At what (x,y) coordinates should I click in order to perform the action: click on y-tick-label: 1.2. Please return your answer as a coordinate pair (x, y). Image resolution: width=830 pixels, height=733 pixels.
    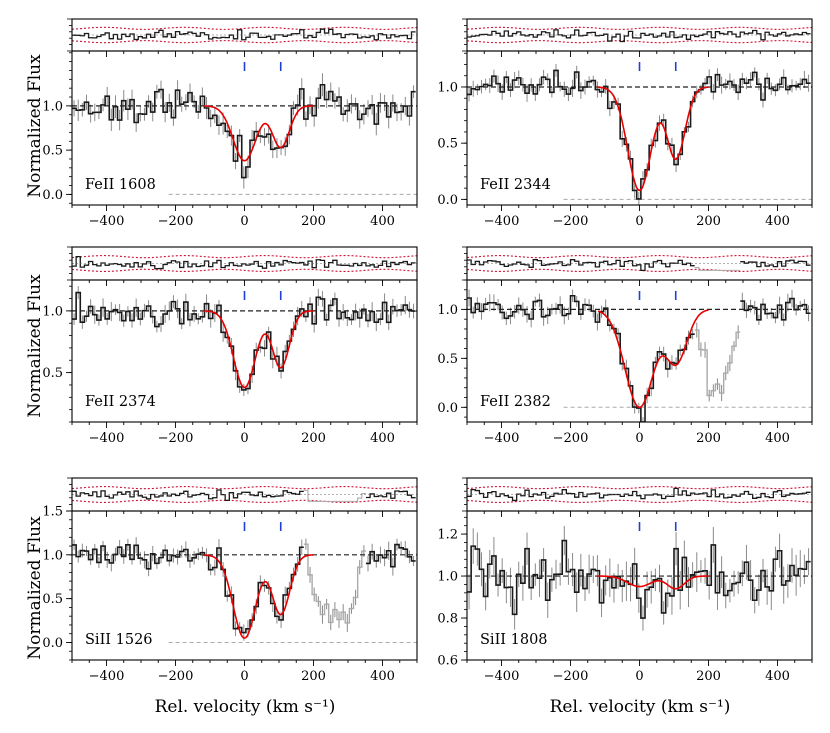
    Looking at the image, I should click on (447, 535).